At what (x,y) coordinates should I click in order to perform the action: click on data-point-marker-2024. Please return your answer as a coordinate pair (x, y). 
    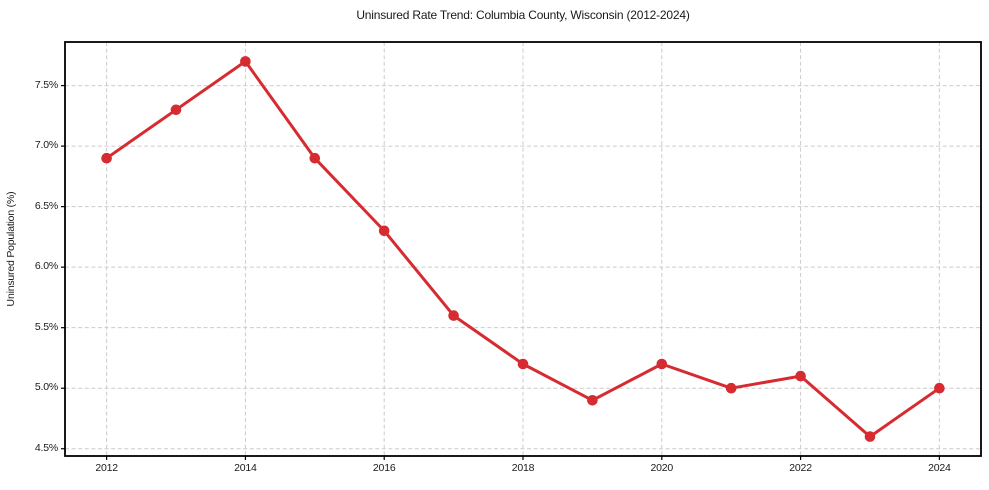
    Looking at the image, I should click on (939, 388).